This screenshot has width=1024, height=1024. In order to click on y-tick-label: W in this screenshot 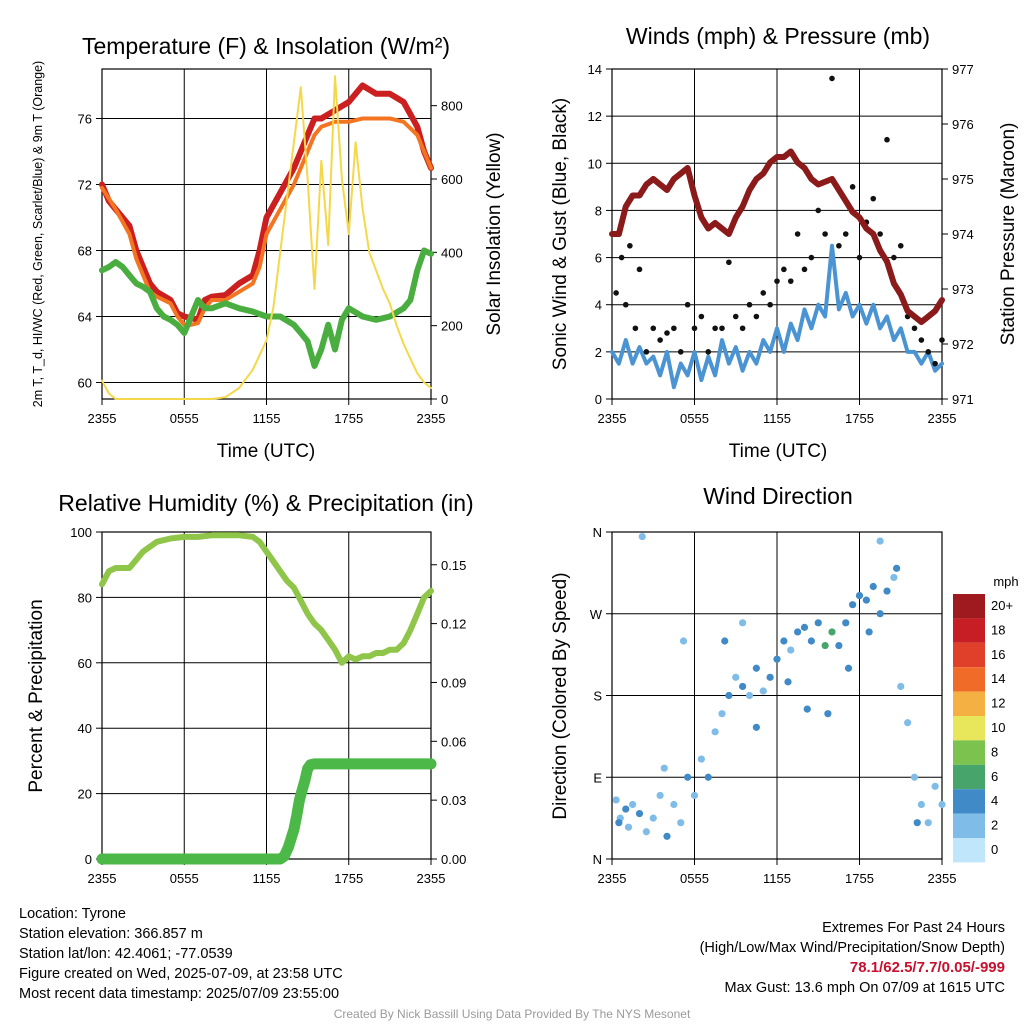, I will do `click(596, 614)`.